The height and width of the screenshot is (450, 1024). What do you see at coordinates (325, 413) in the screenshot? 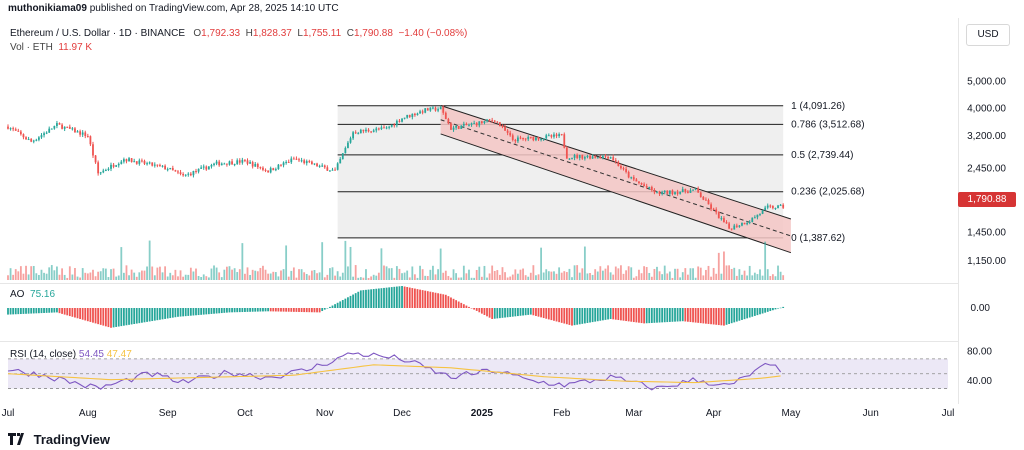
I see `time-tick-label: Nov` at bounding box center [325, 413].